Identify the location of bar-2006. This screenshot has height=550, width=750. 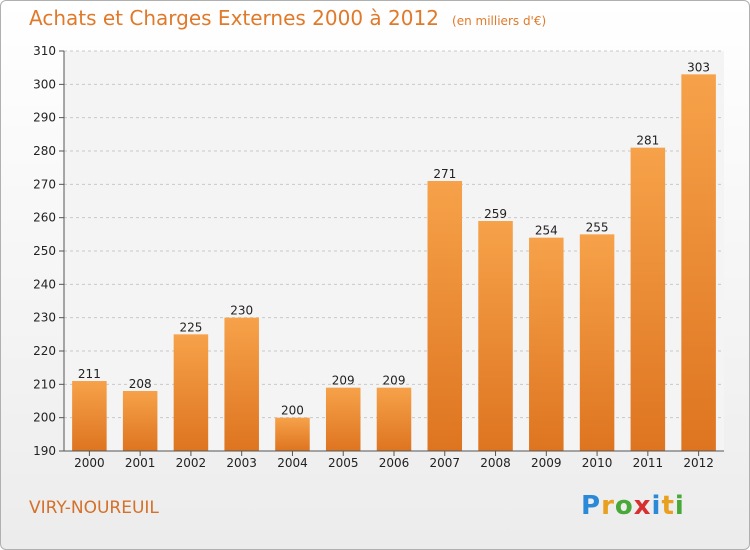
(394, 419).